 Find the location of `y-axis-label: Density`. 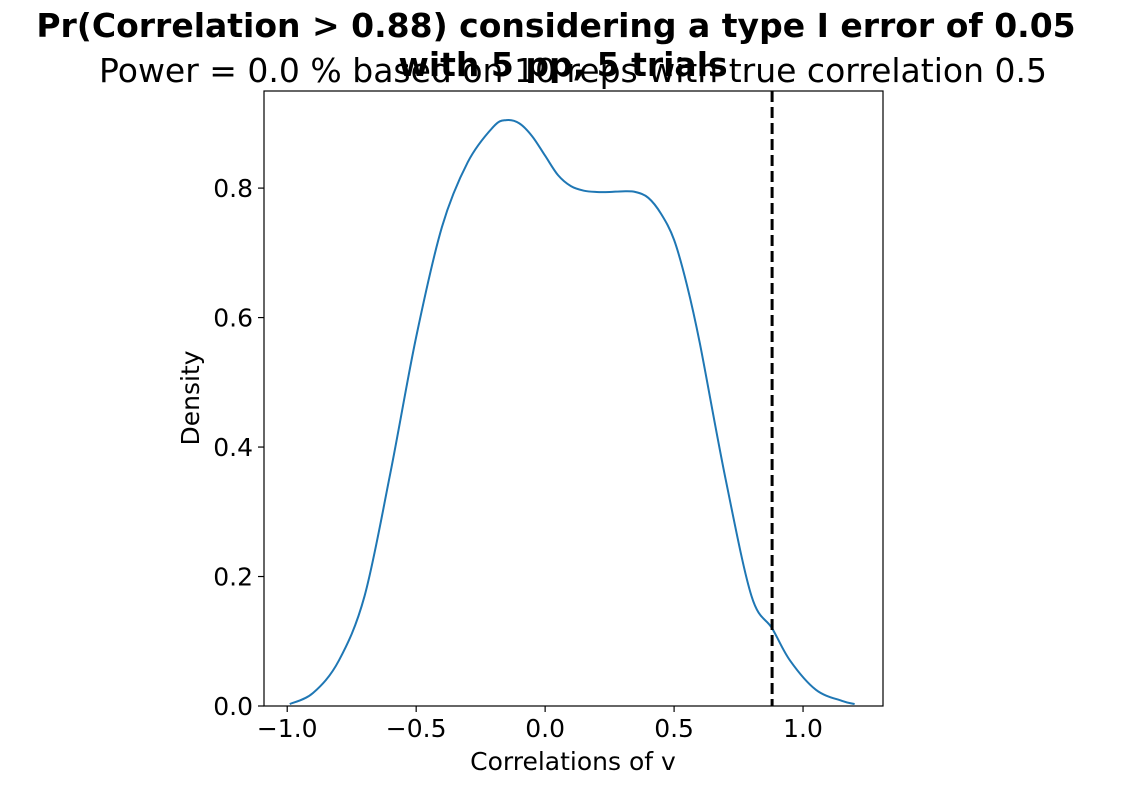

y-axis-label: Density is located at coordinates (190, 397).